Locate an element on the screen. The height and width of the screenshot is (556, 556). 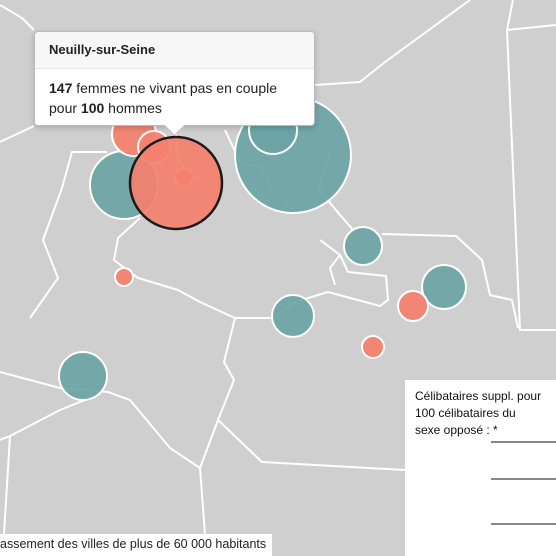
city-bubble-orange-small-southeast is located at coordinates (373, 347).